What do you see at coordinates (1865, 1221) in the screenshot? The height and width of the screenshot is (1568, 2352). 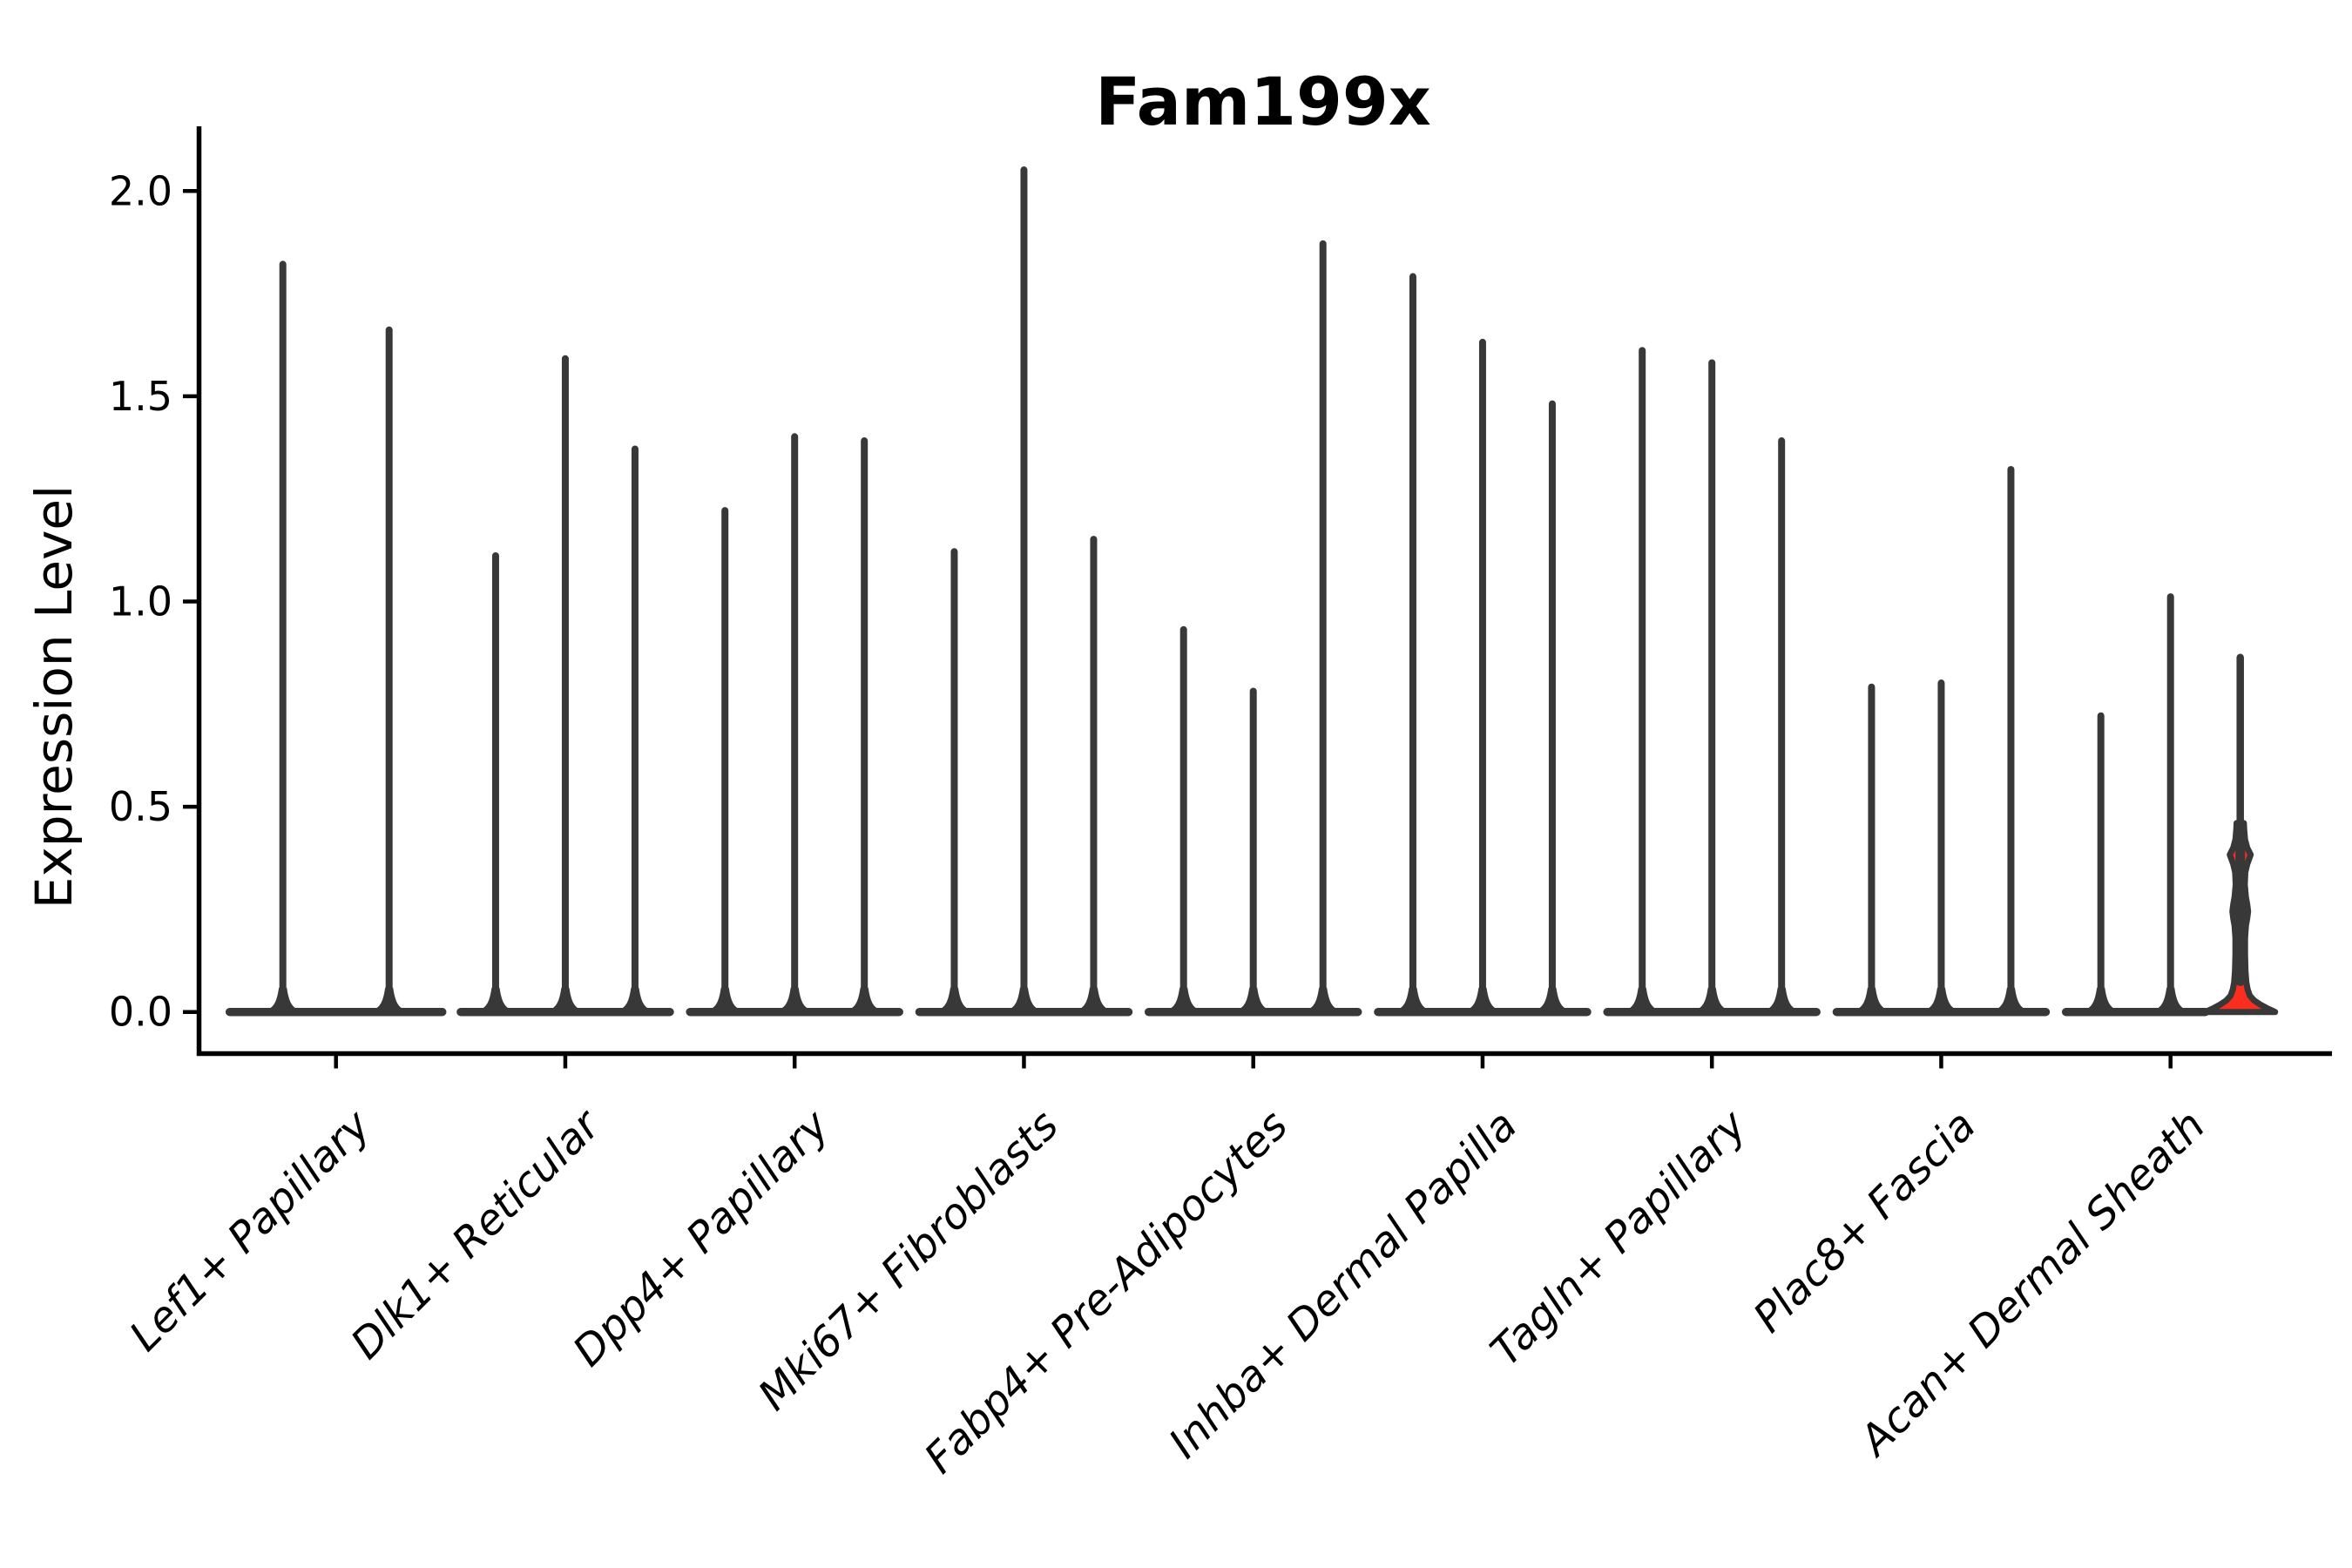 I see `x-tick-label: Plac8+ Fascia` at bounding box center [1865, 1221].